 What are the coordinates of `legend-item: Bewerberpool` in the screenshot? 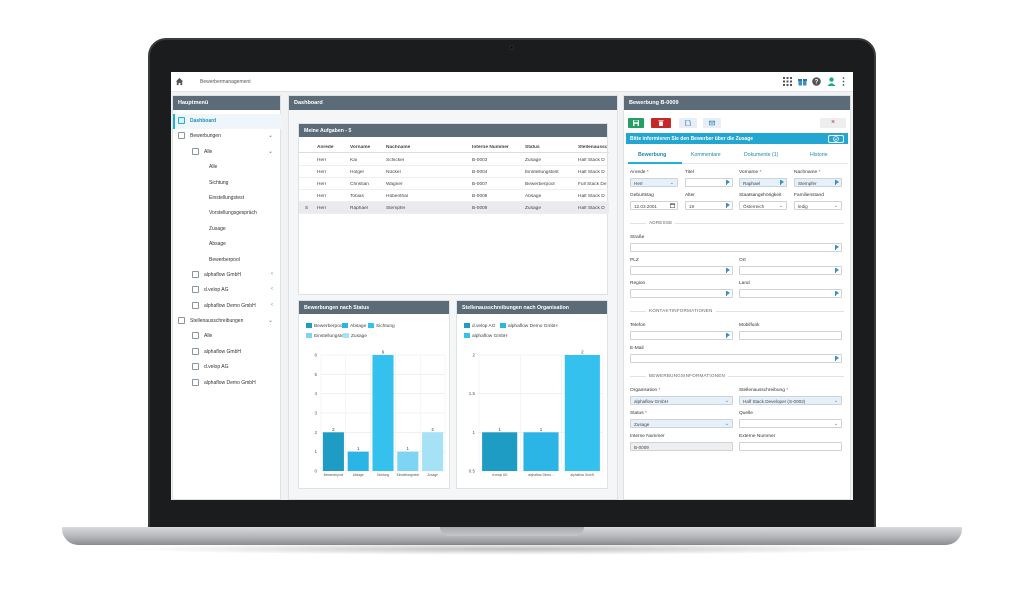 It's located at (325, 326).